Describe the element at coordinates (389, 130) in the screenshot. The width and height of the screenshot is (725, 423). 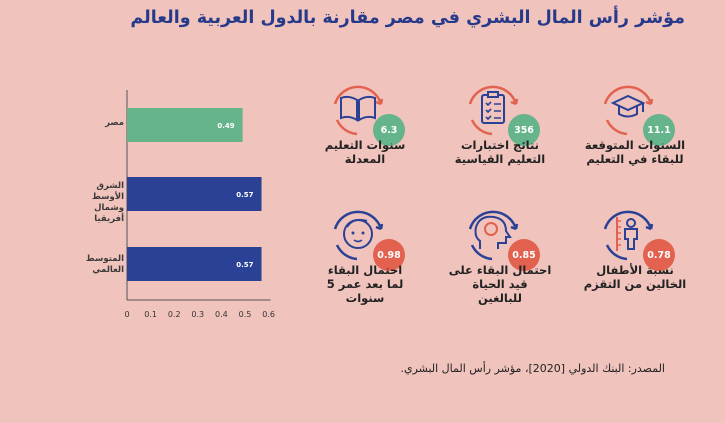
I see `indicator-value-badge: 6.3` at that location.